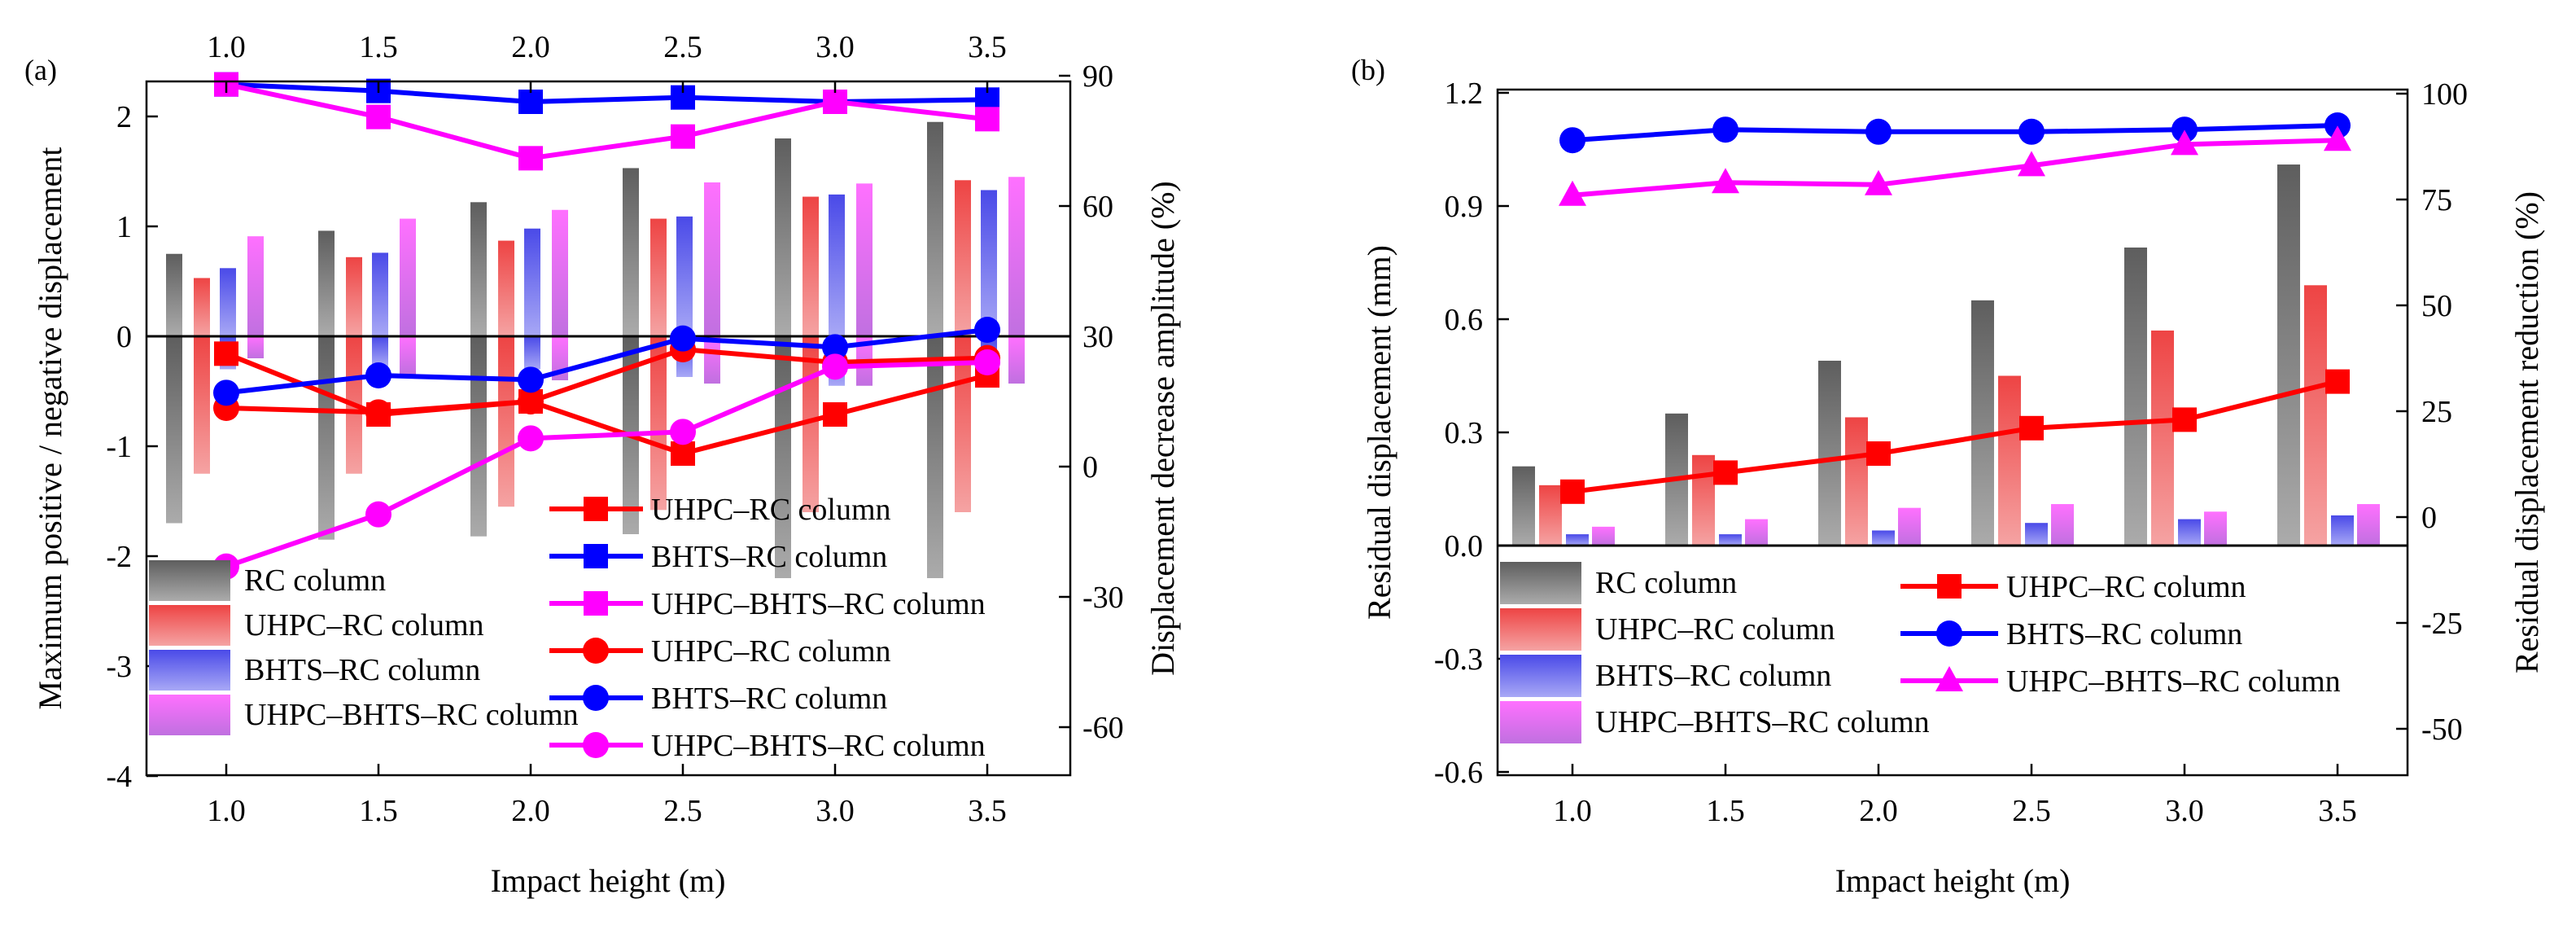 Image resolution: width=2576 pixels, height=934 pixels. I want to click on line-bhts-rc-column-circle, so click(1955, 133).